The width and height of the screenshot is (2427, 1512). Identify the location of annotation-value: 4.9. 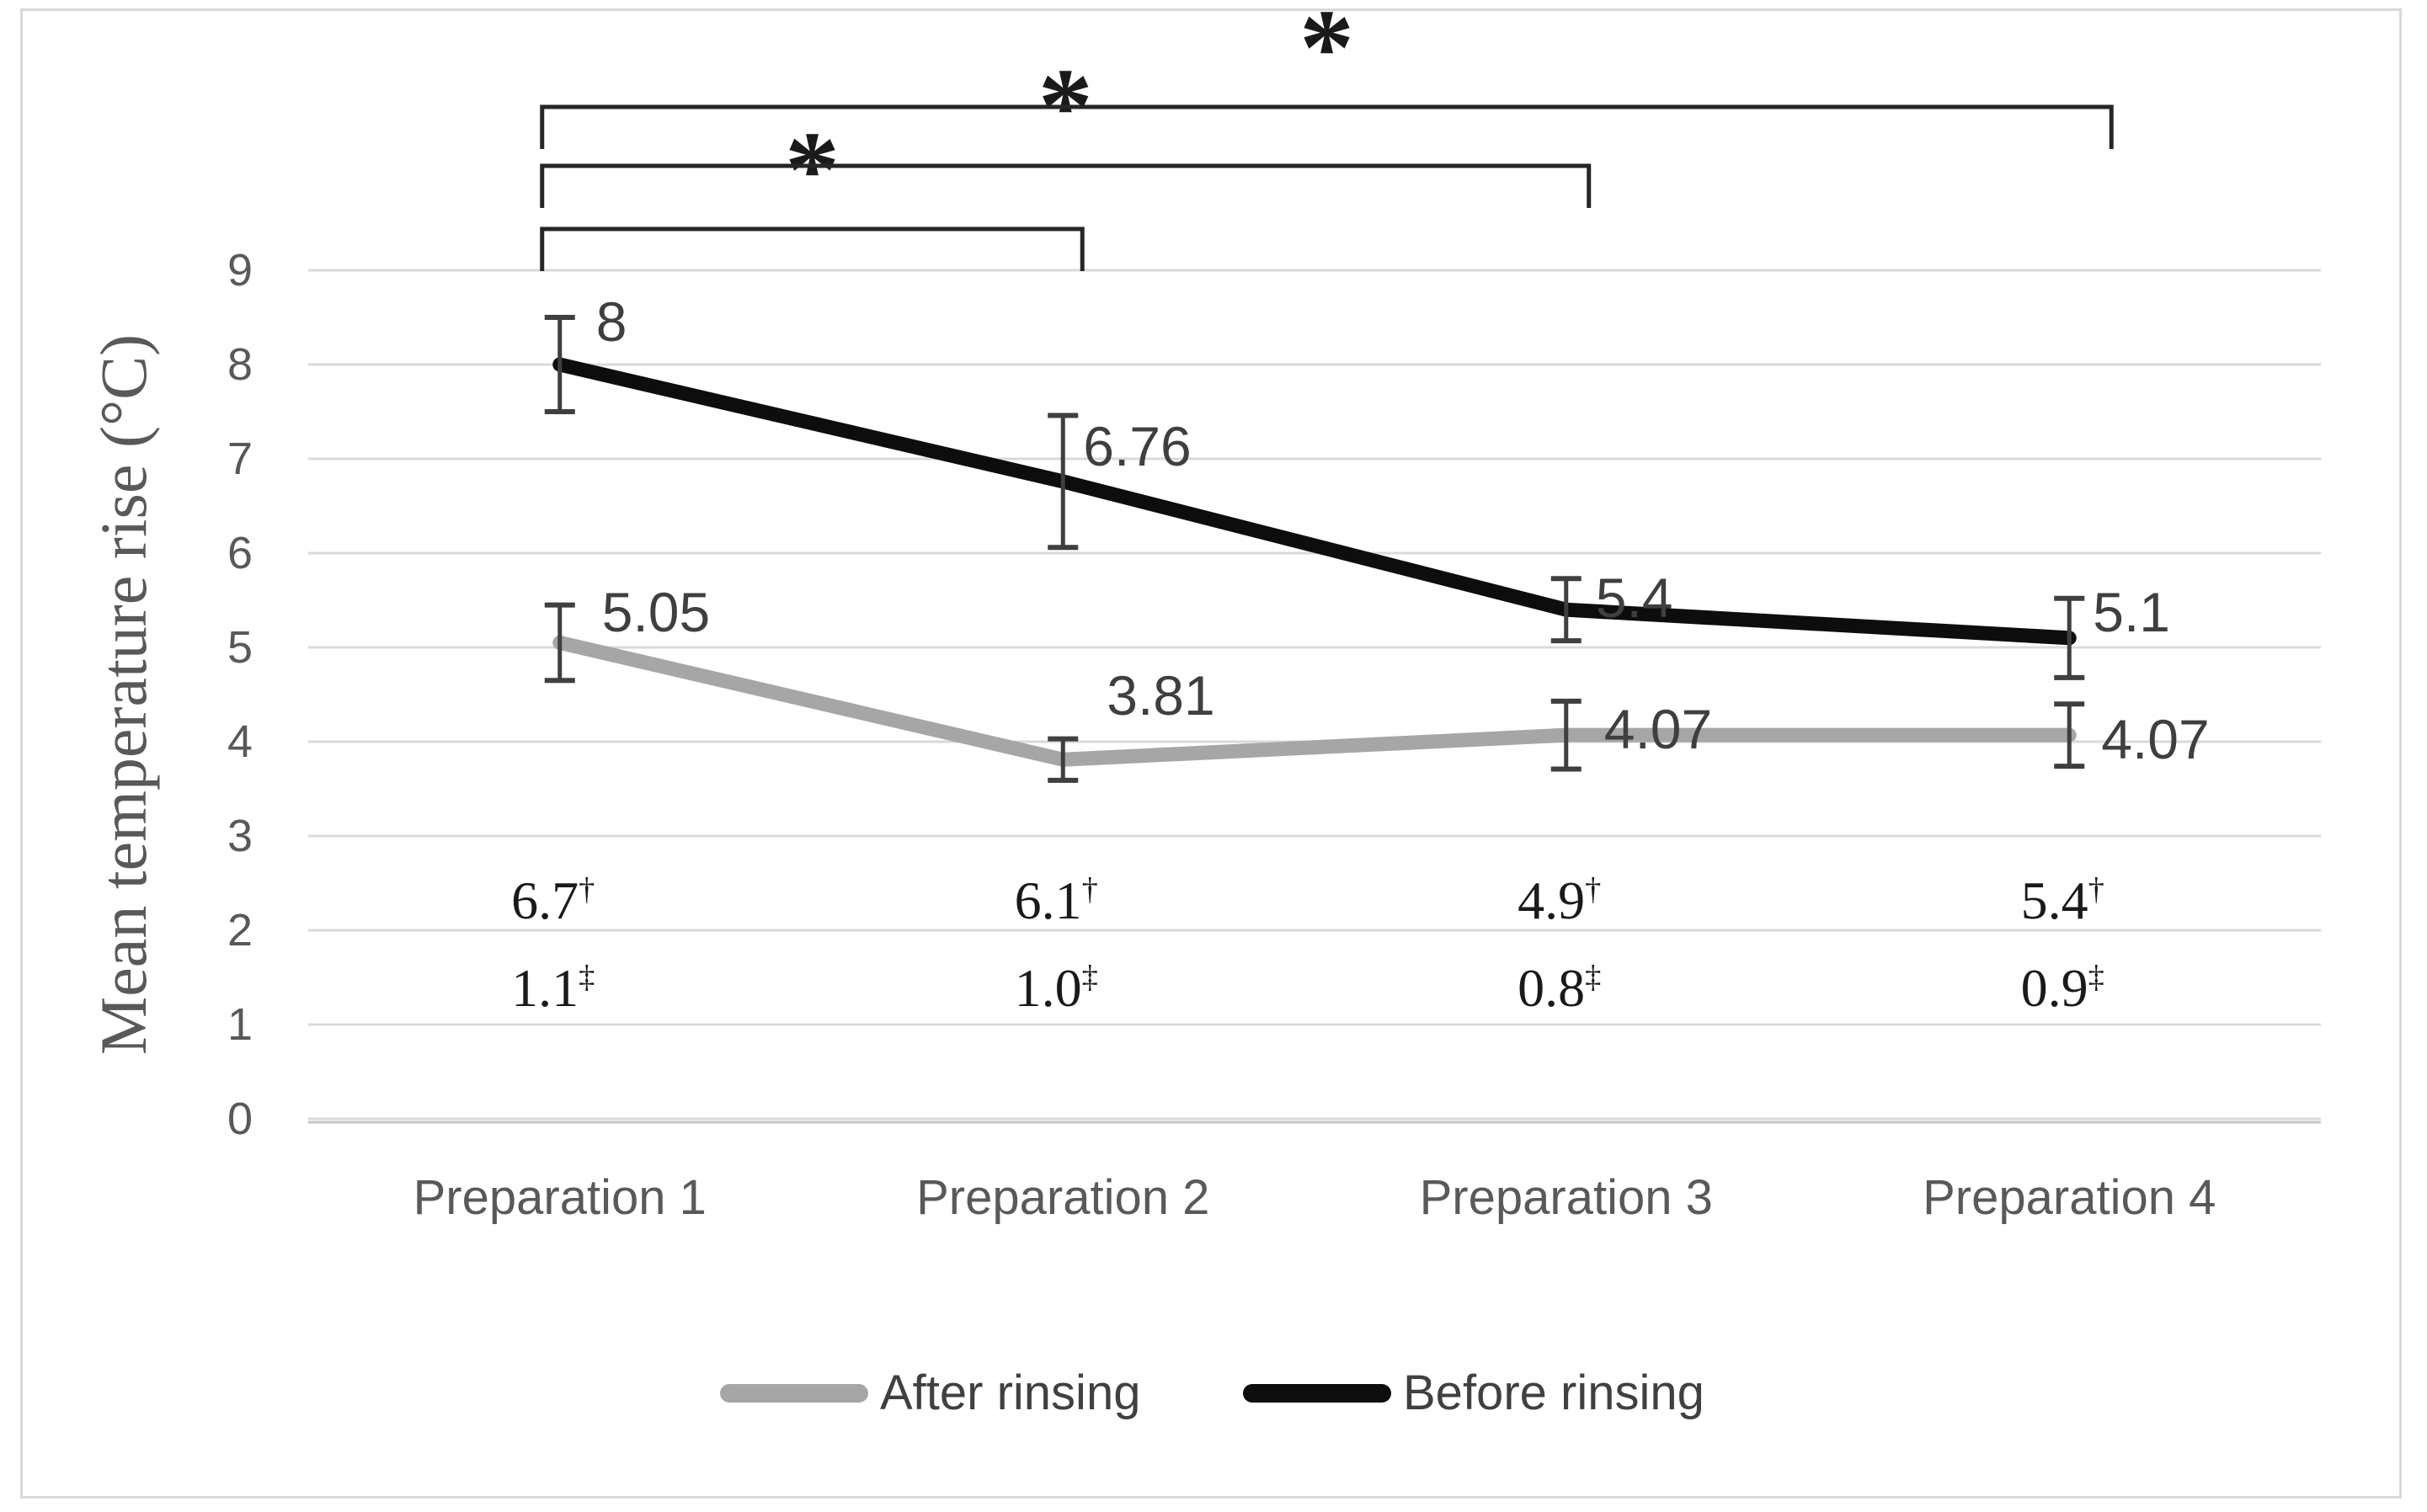
(1552, 900).